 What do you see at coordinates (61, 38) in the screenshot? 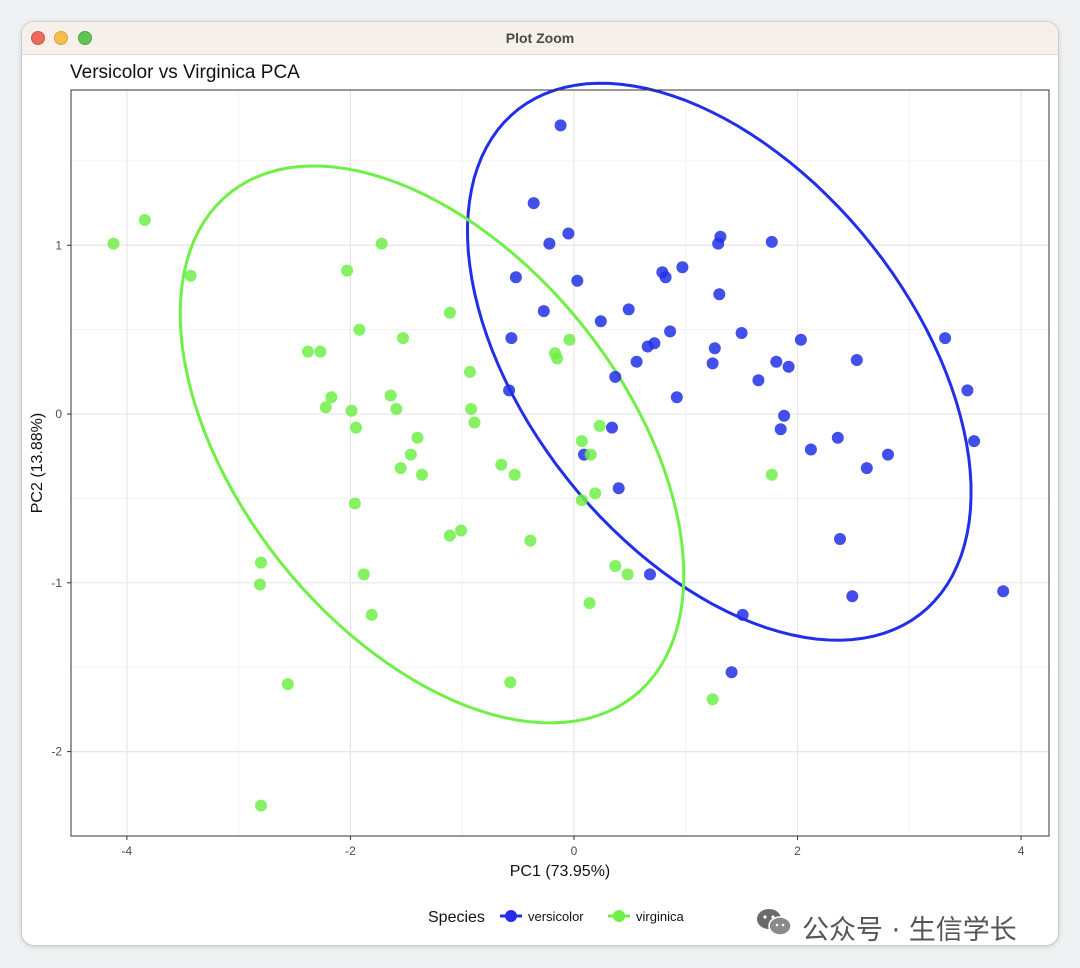
I see `minimize-window-button` at bounding box center [61, 38].